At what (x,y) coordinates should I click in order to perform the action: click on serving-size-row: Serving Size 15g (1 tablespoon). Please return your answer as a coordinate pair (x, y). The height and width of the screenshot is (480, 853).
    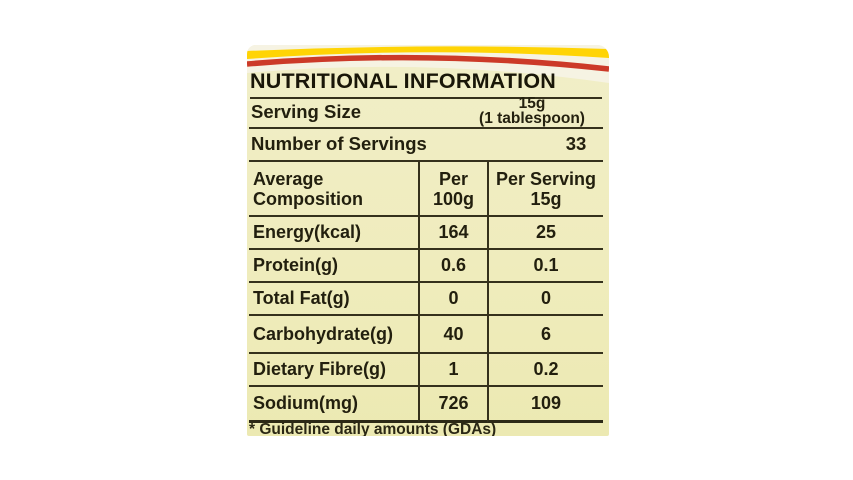
    Looking at the image, I should click on (426, 112).